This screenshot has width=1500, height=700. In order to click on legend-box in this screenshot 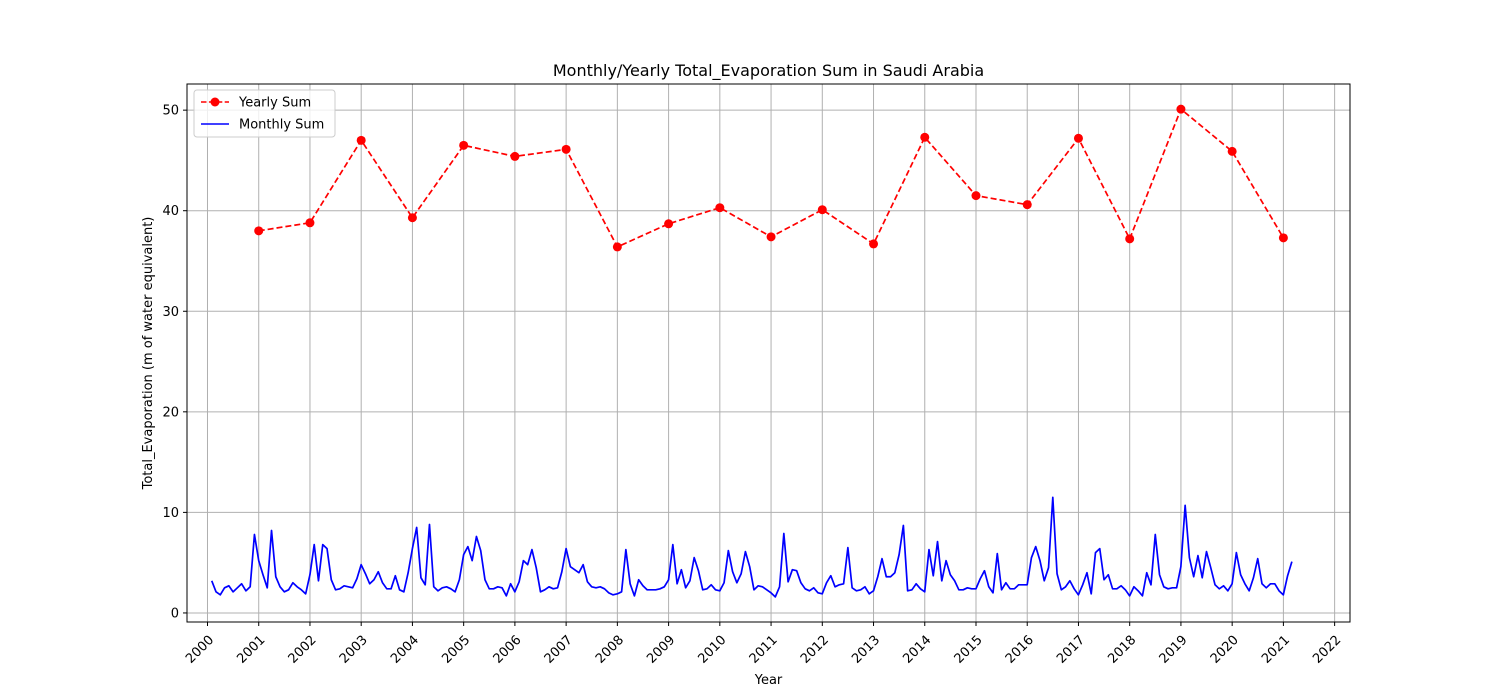, I will do `click(264, 113)`.